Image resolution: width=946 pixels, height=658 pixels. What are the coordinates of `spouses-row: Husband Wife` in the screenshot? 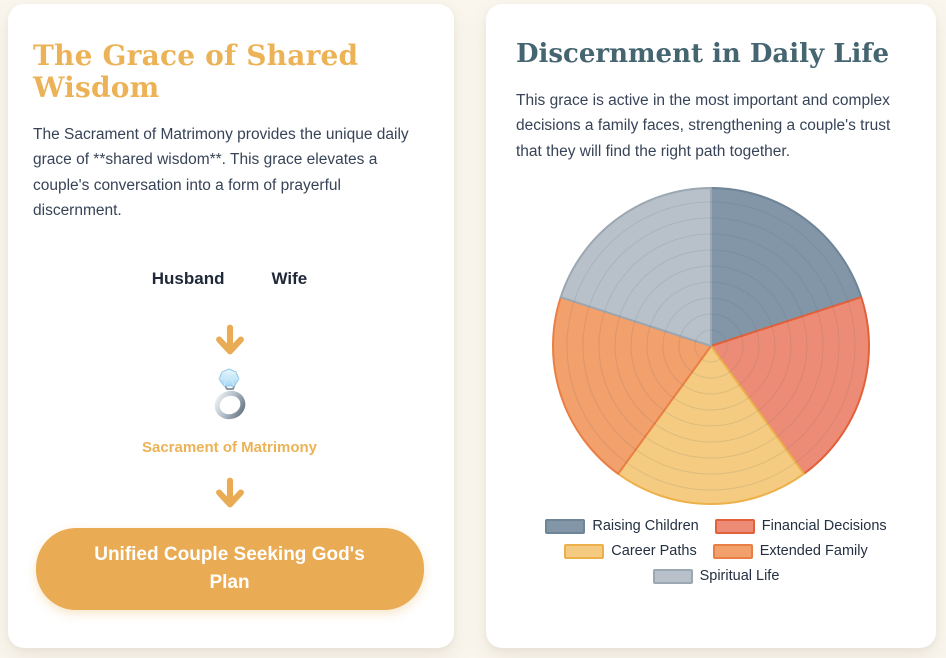 It's located at (229, 279).